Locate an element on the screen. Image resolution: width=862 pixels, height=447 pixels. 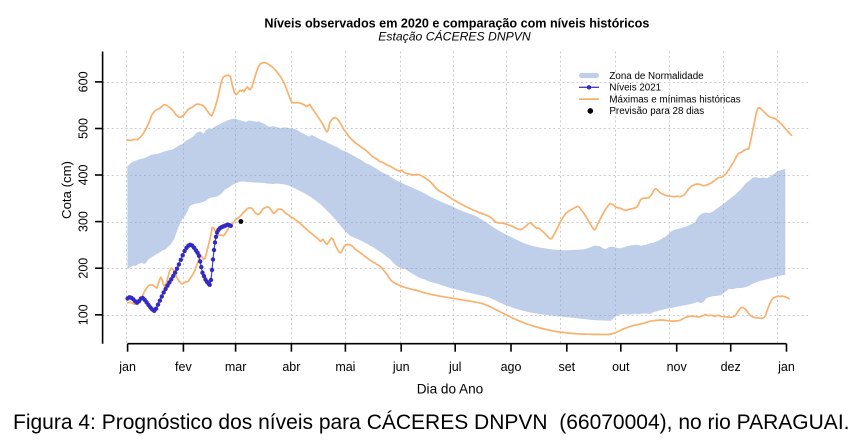
svg-text: Estação CÁCERES DNPVN is located at coordinates (454, 36).